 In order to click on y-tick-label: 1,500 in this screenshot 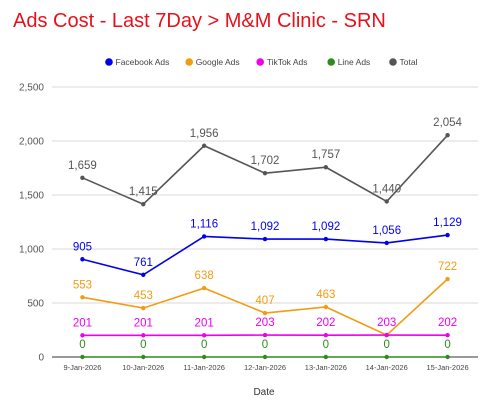, I will do `click(31, 196)`.